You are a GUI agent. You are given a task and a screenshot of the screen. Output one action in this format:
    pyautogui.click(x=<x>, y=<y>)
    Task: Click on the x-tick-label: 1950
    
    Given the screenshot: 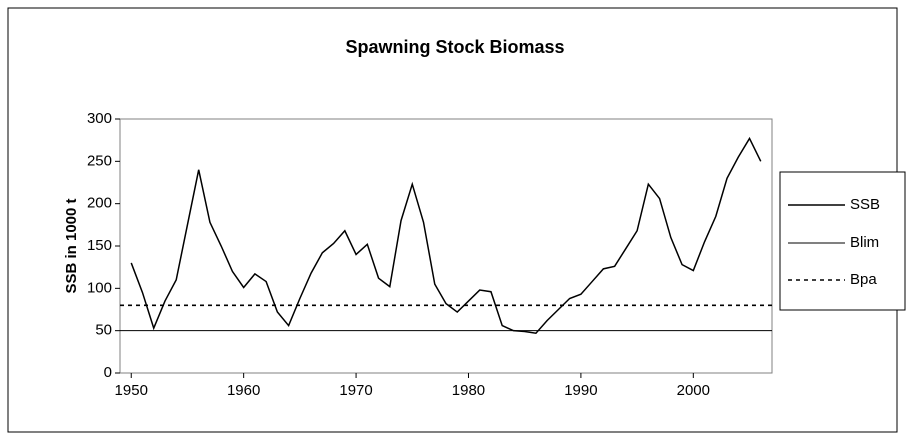 What is the action you would take?
    pyautogui.click(x=131, y=390)
    